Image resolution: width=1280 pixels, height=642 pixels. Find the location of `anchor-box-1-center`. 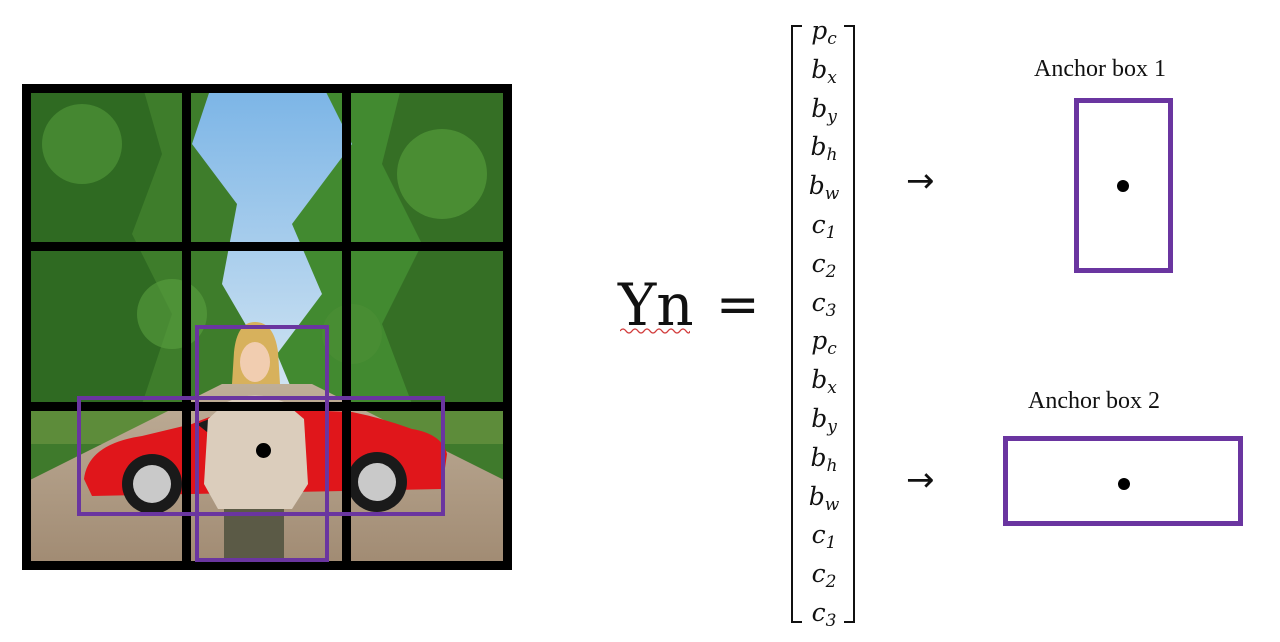

anchor-box-1-center is located at coordinates (1123, 186).